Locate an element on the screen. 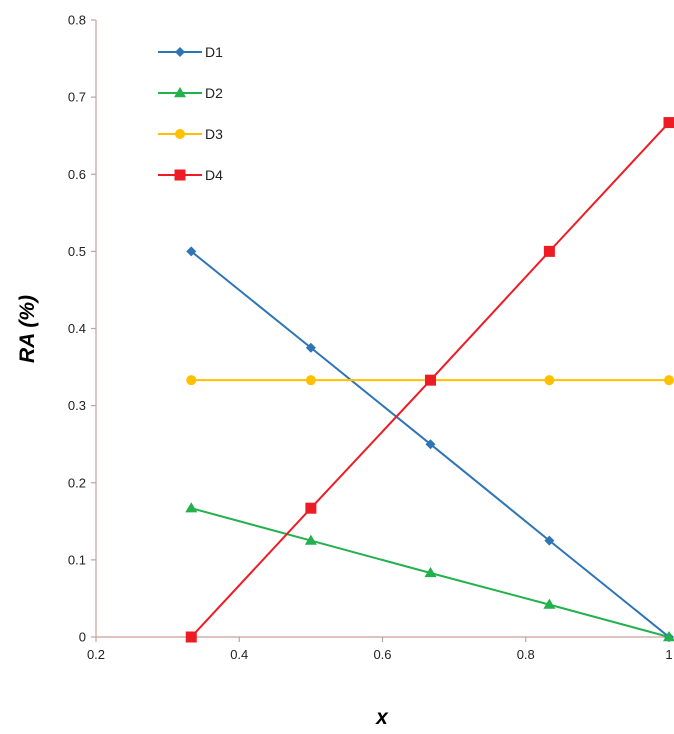 The width and height of the screenshot is (674, 734). x-tick-label: 0.8 is located at coordinates (526, 654).